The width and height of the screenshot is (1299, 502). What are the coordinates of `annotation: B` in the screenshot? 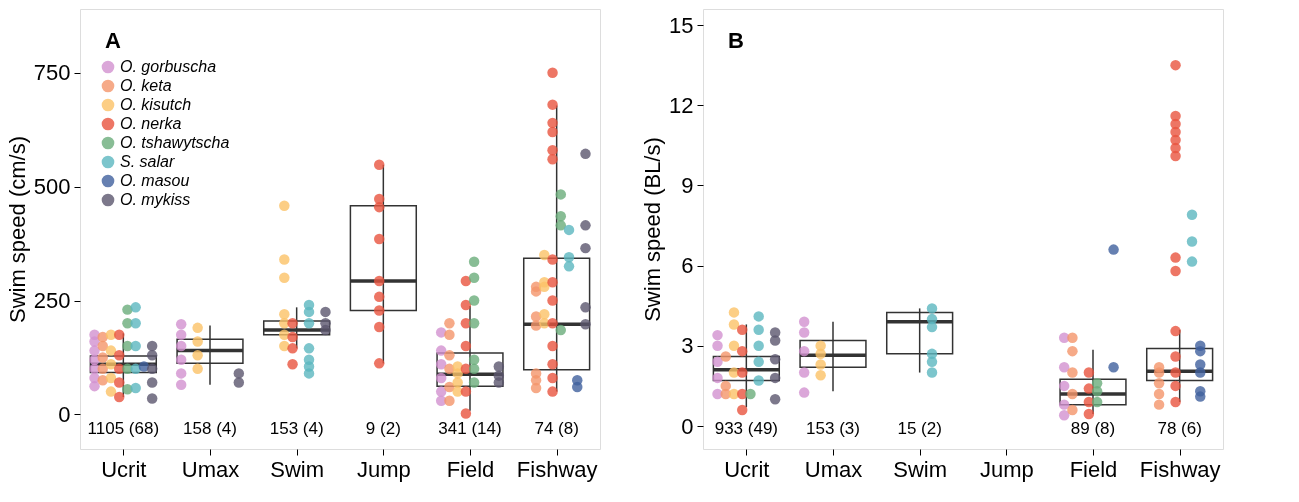 It's located at (736, 40).